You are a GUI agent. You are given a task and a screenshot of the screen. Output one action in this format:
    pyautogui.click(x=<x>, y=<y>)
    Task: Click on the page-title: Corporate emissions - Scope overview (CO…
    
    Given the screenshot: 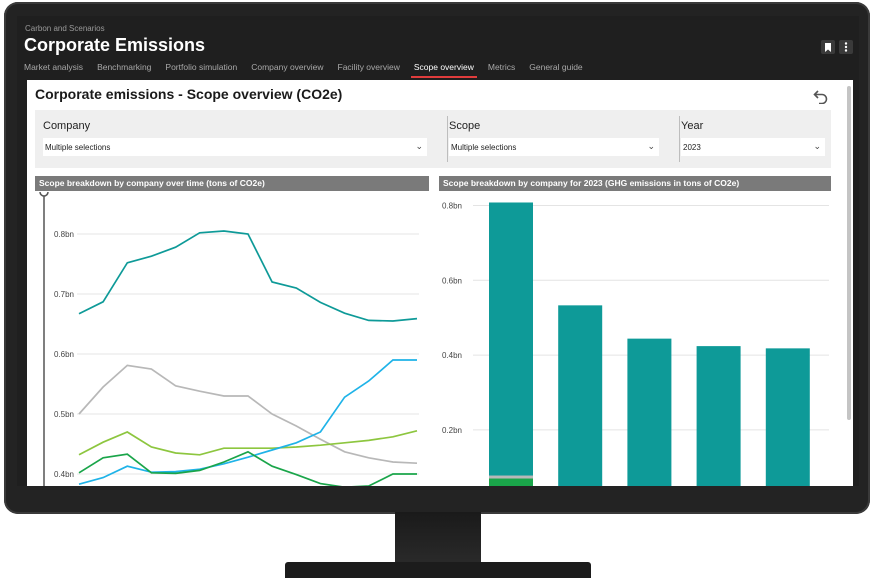 What is the action you would take?
    pyautogui.click(x=189, y=94)
    